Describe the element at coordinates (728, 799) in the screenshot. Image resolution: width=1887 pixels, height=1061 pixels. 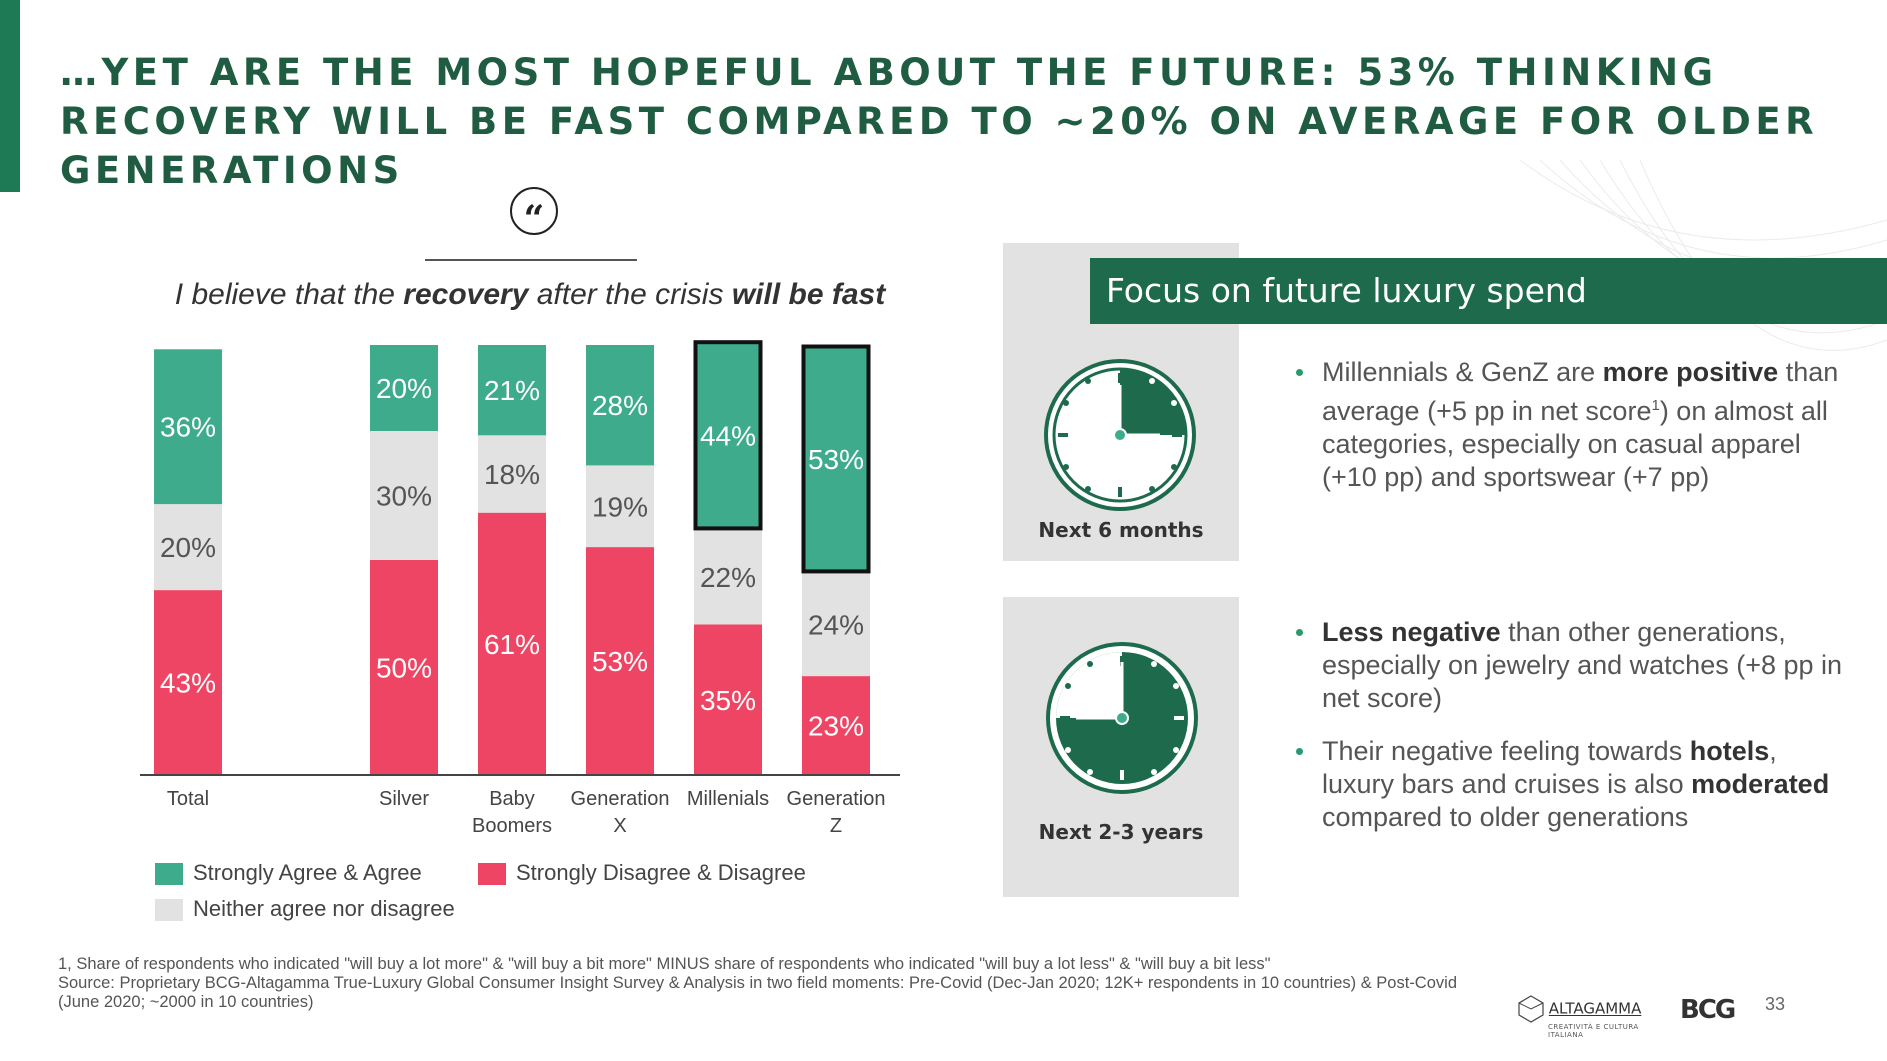
I see `category-label: Millenials` at that location.